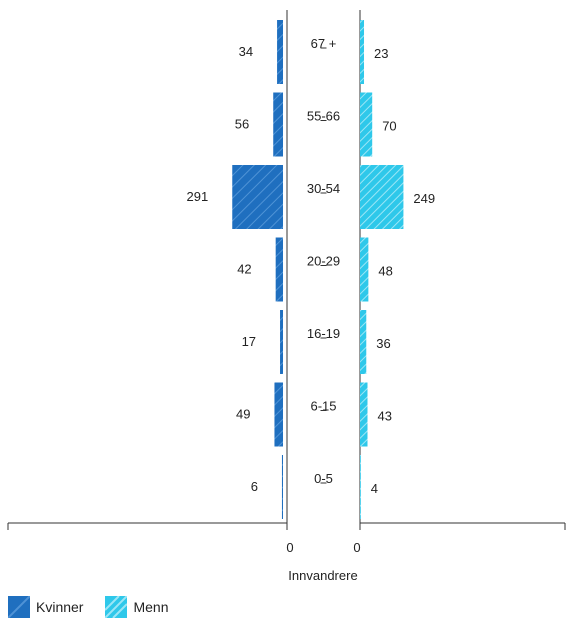  What do you see at coordinates (383, 343) in the screenshot?
I see `value-label-menn-16-19: 36` at bounding box center [383, 343].